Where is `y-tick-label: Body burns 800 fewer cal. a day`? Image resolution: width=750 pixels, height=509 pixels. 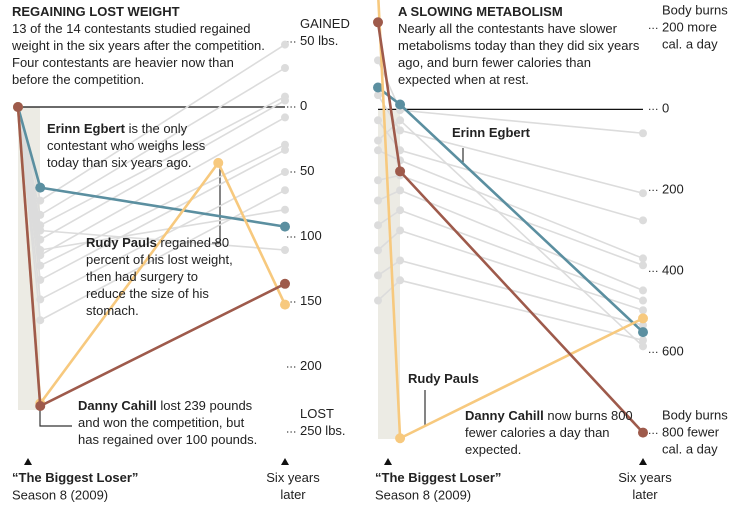 y-tick-label: Body burns 800 fewer cal. a day is located at coordinates (695, 432).